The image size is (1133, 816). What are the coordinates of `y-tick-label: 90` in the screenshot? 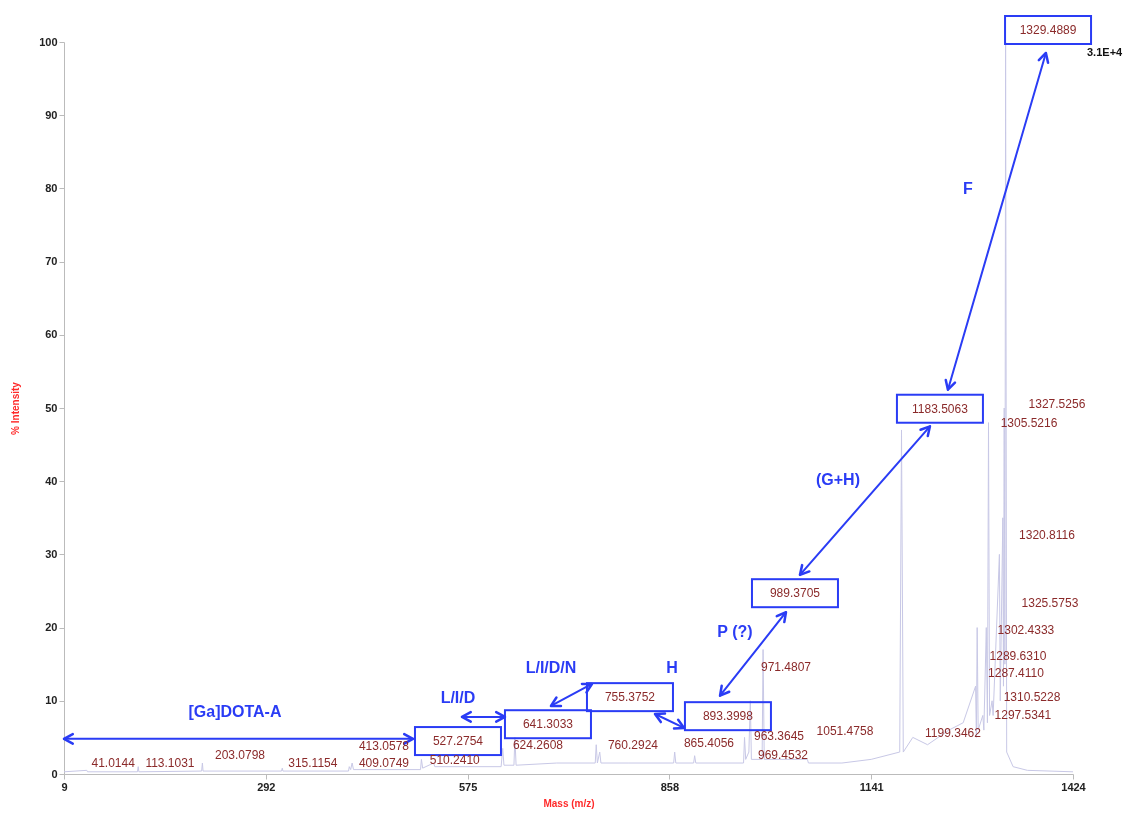 It's located at (51, 114).